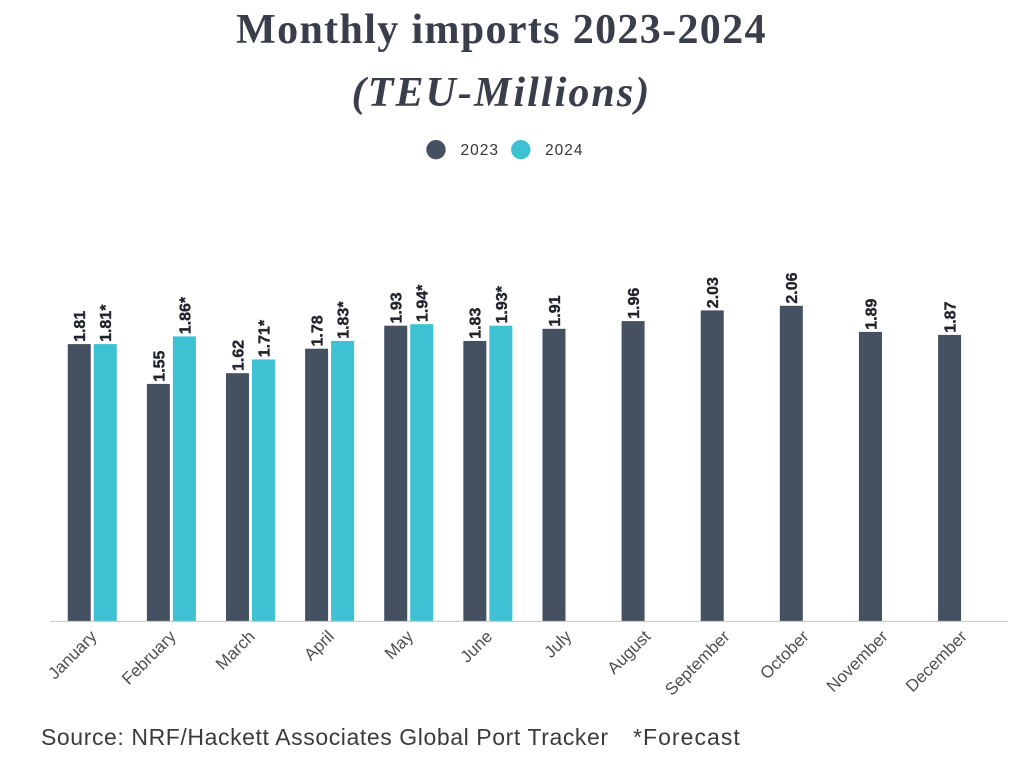  I want to click on svg-text: (TEU-Millions), so click(502, 93).